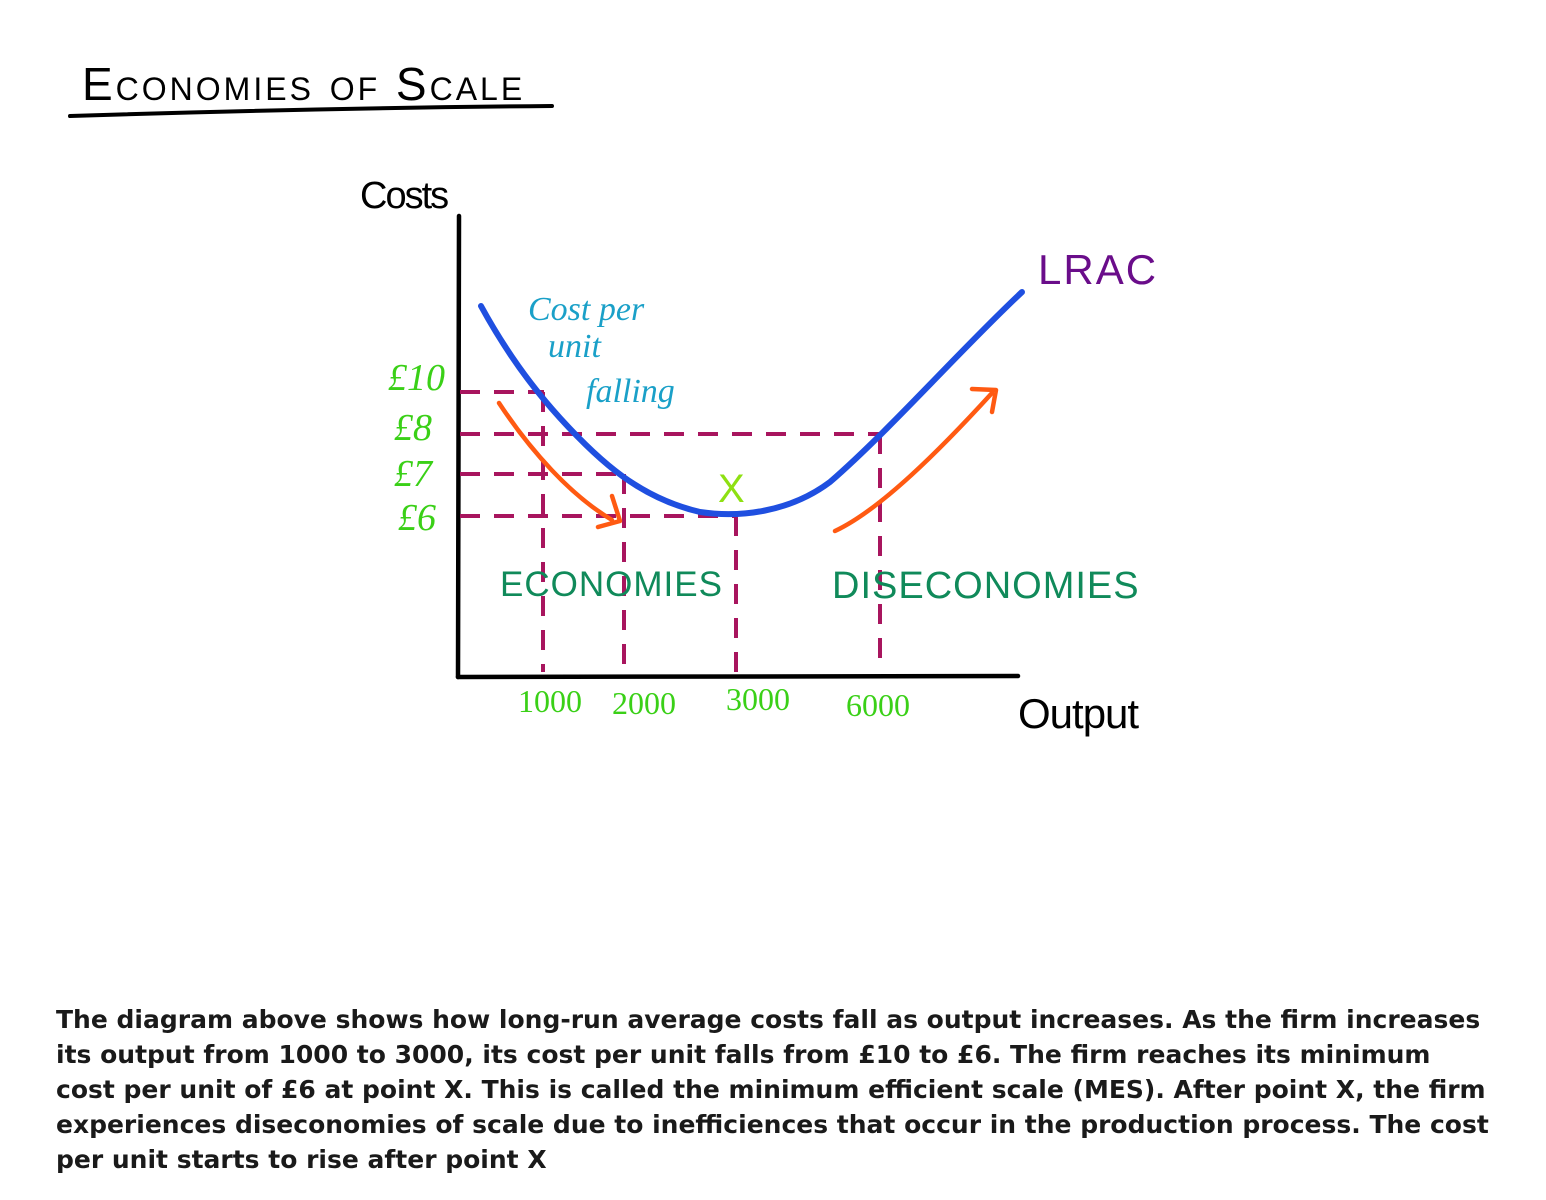  I want to click on lrac-curve, so click(751, 403).